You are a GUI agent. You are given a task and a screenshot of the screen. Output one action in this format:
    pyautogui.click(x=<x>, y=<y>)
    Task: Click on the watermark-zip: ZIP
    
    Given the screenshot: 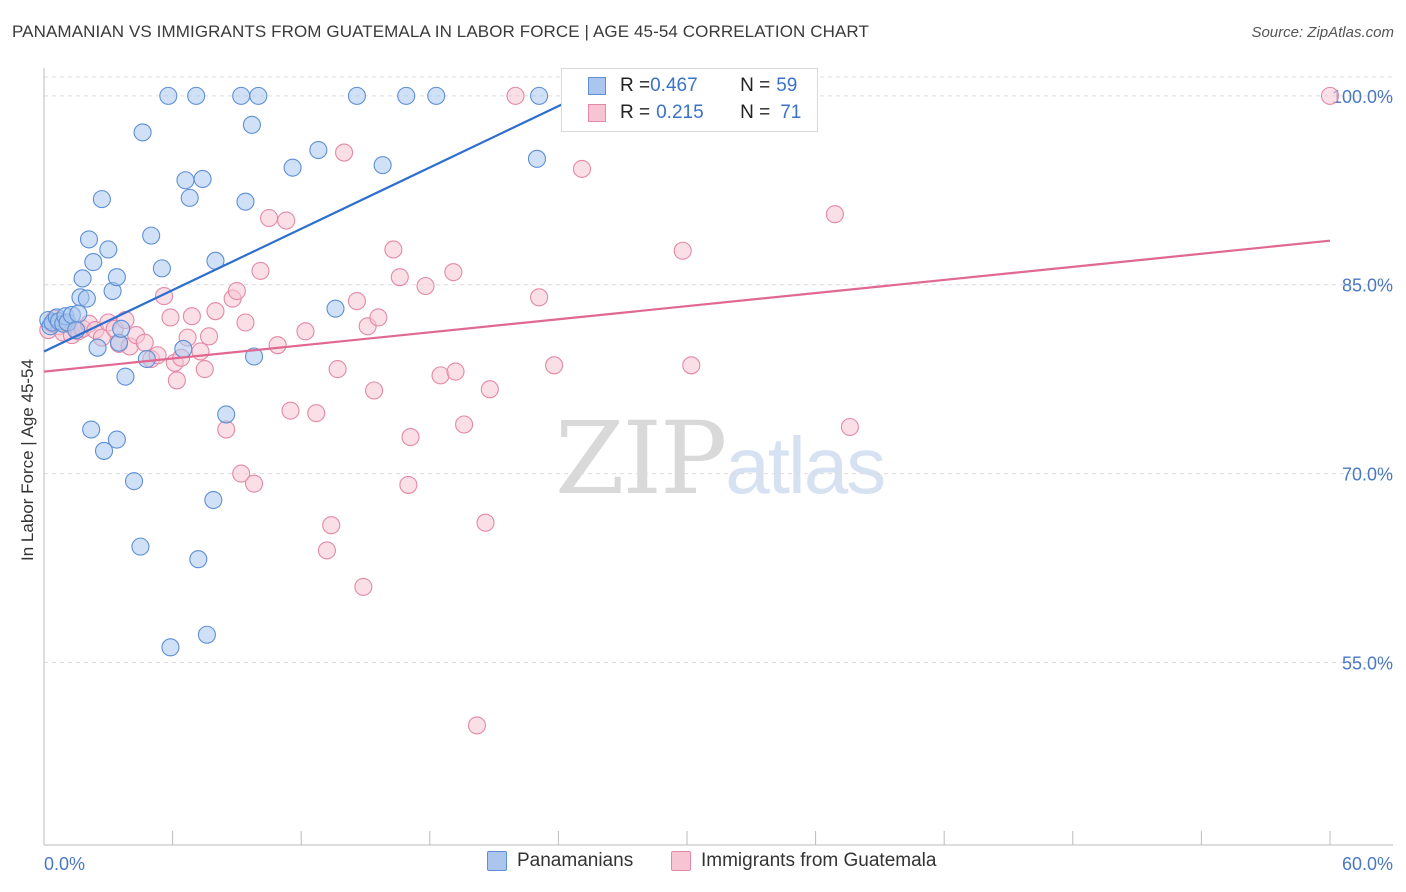 What is the action you would take?
    pyautogui.click(x=641, y=458)
    